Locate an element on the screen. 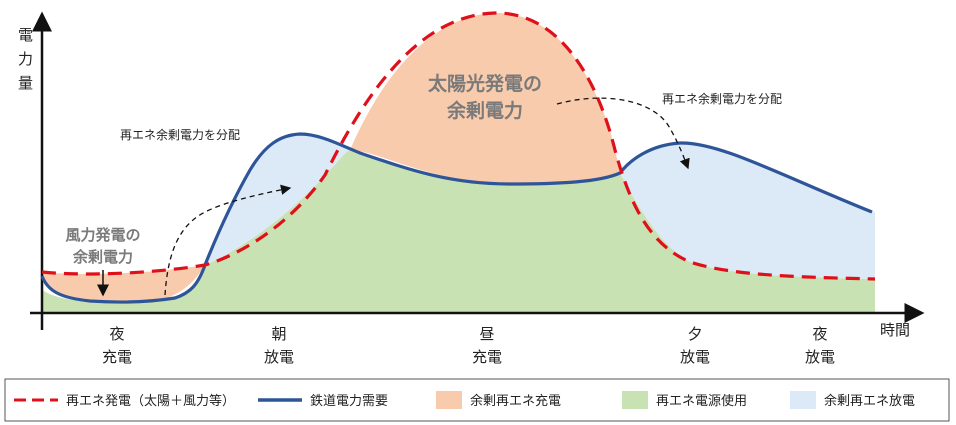 The width and height of the screenshot is (956, 425). period-time-4: 夜 is located at coordinates (819, 334).